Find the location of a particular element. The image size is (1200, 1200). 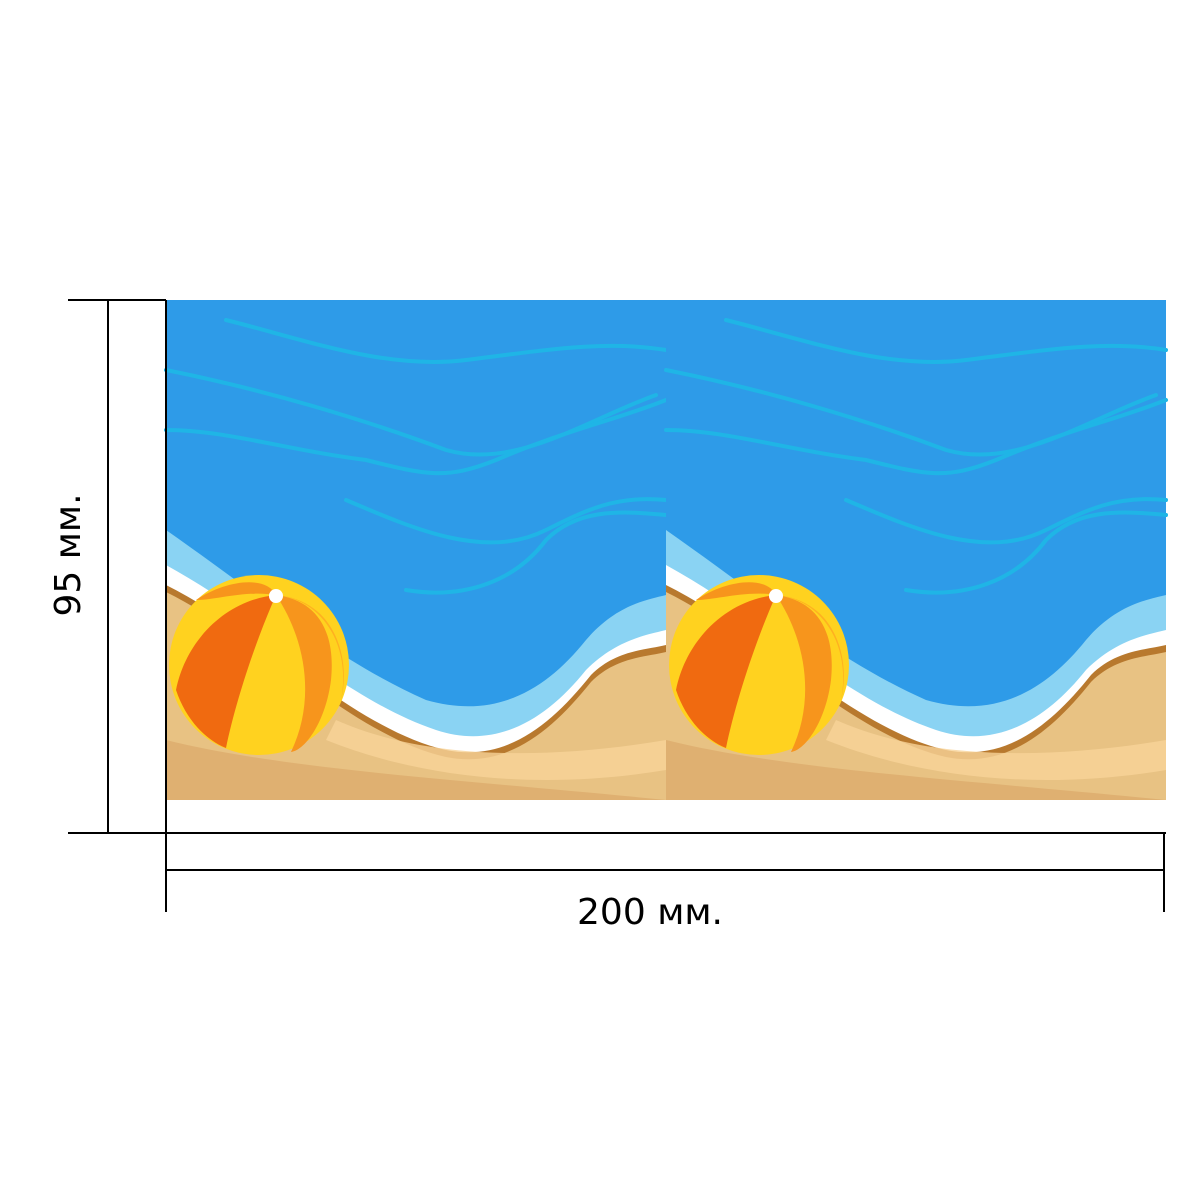

height-label: 95 мм. is located at coordinates (68, 554).